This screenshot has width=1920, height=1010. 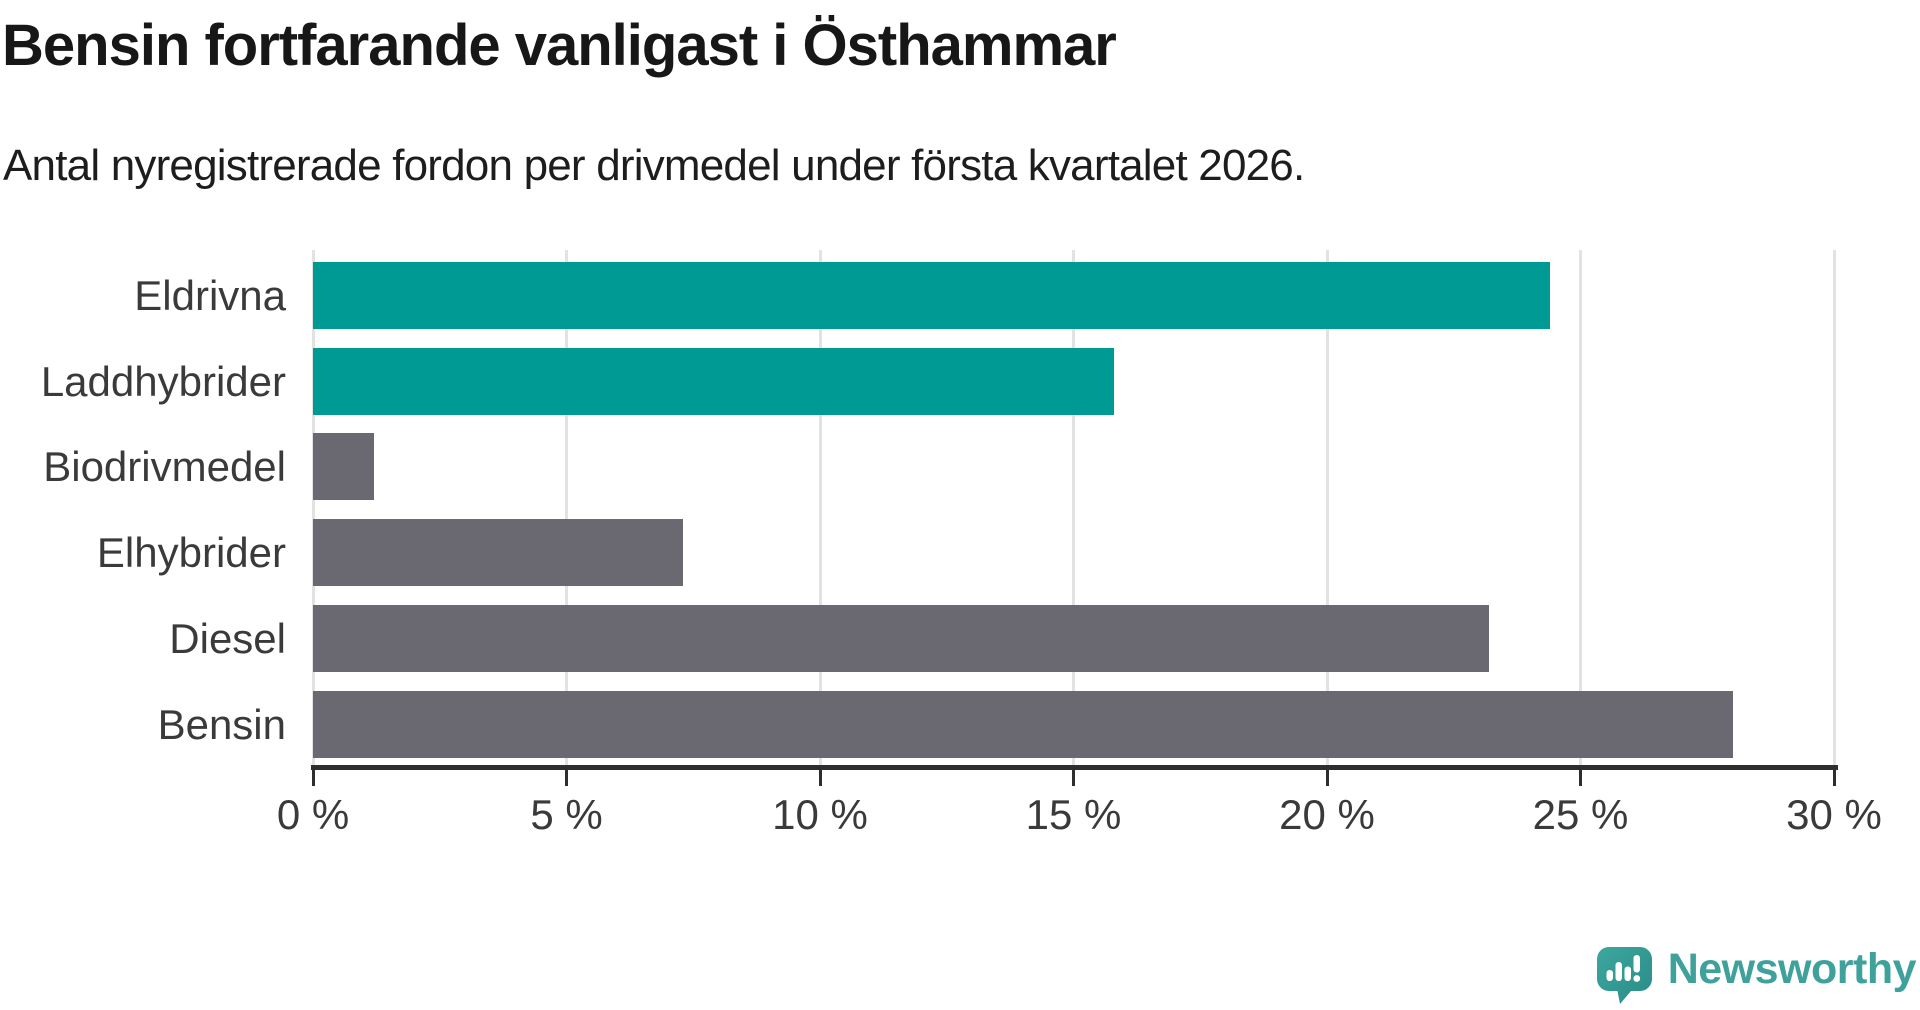 I want to click on bar-laddhybrider, so click(x=714, y=381).